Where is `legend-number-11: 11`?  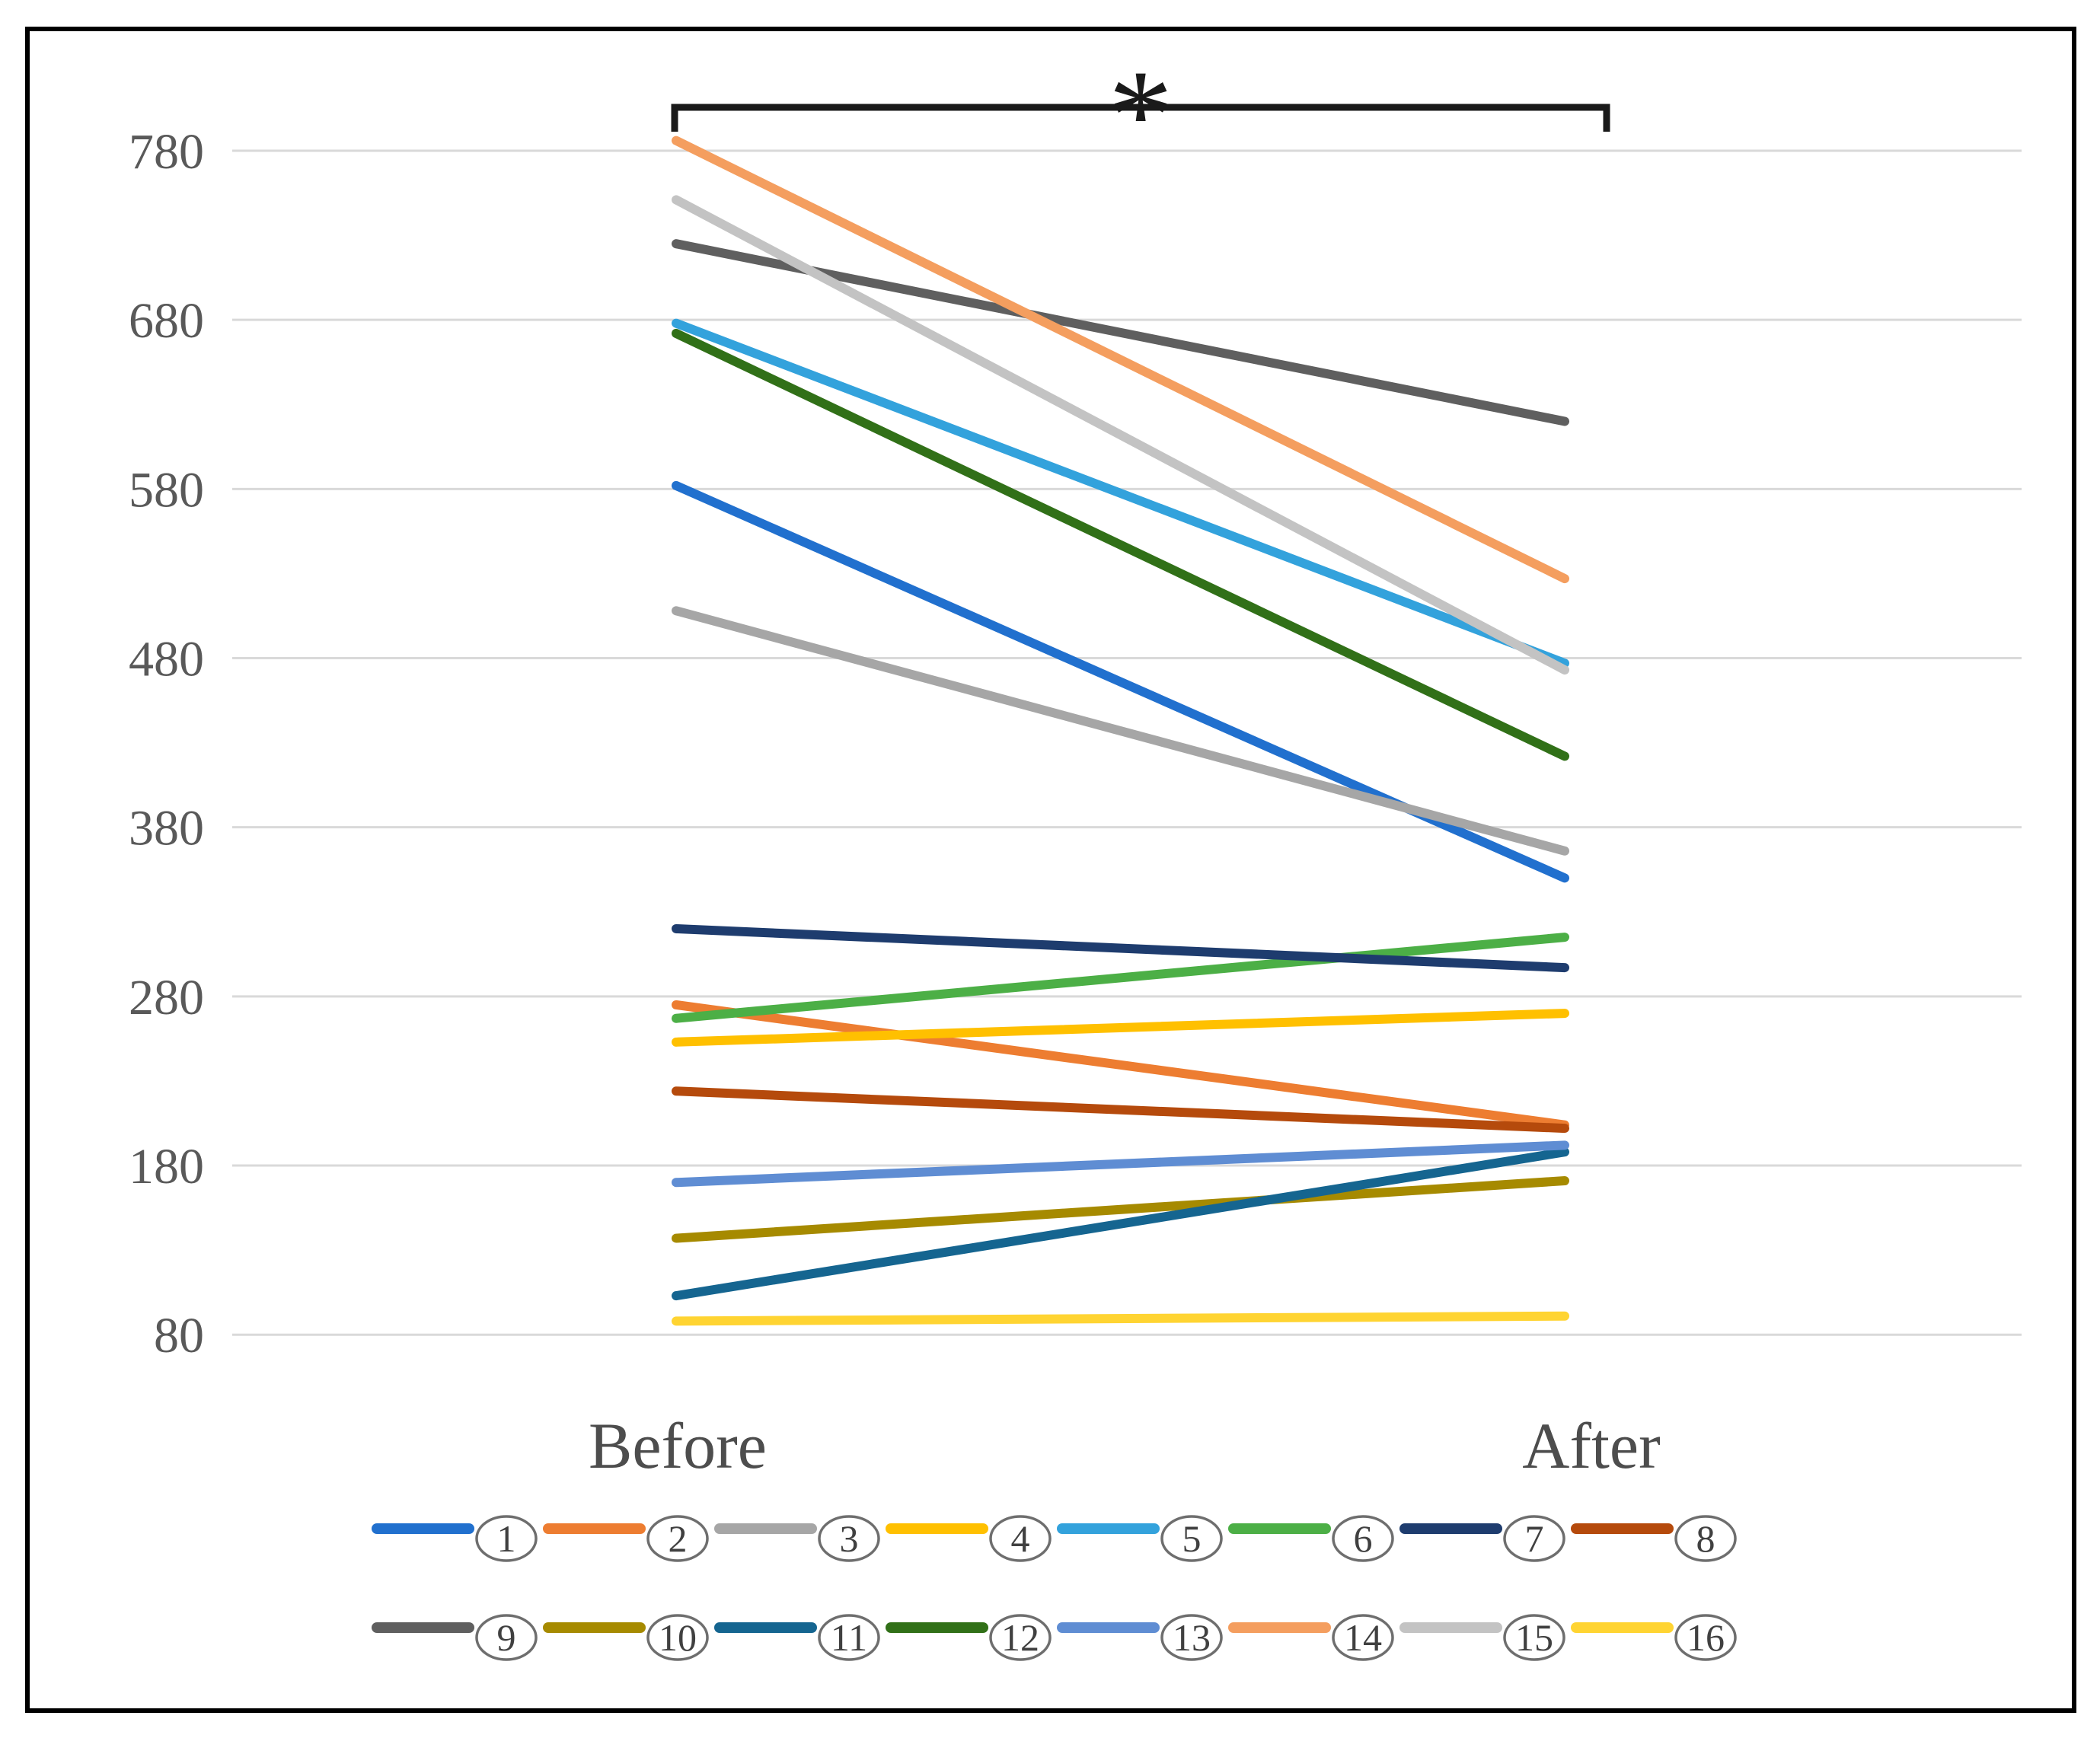
legend-number-11: 11 is located at coordinates (849, 1637).